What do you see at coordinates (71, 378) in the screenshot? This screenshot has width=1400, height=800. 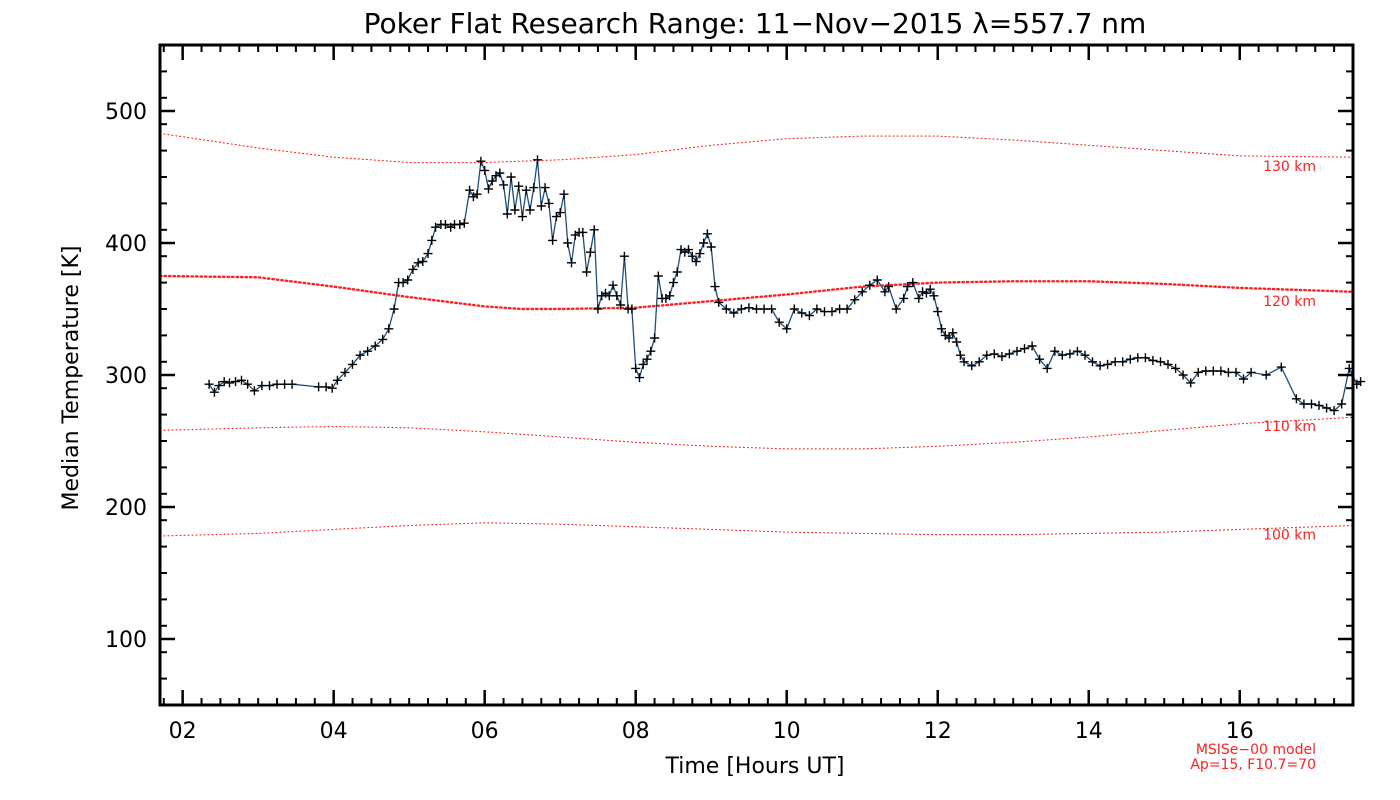 I see `y-axis-label: Median Temperature [K]` at bounding box center [71, 378].